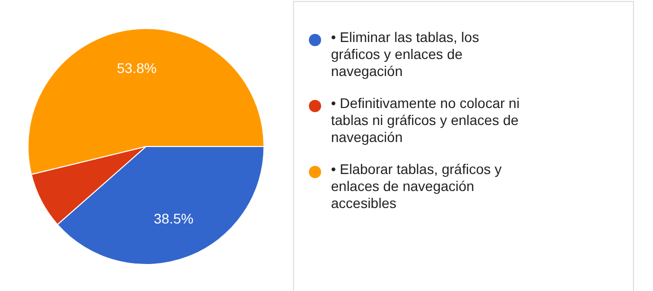 The width and height of the screenshot is (653, 291). I want to click on legend-label: • Elaborar tablas, gráficos y enlaces de navegación accesibles, so click(416, 186).